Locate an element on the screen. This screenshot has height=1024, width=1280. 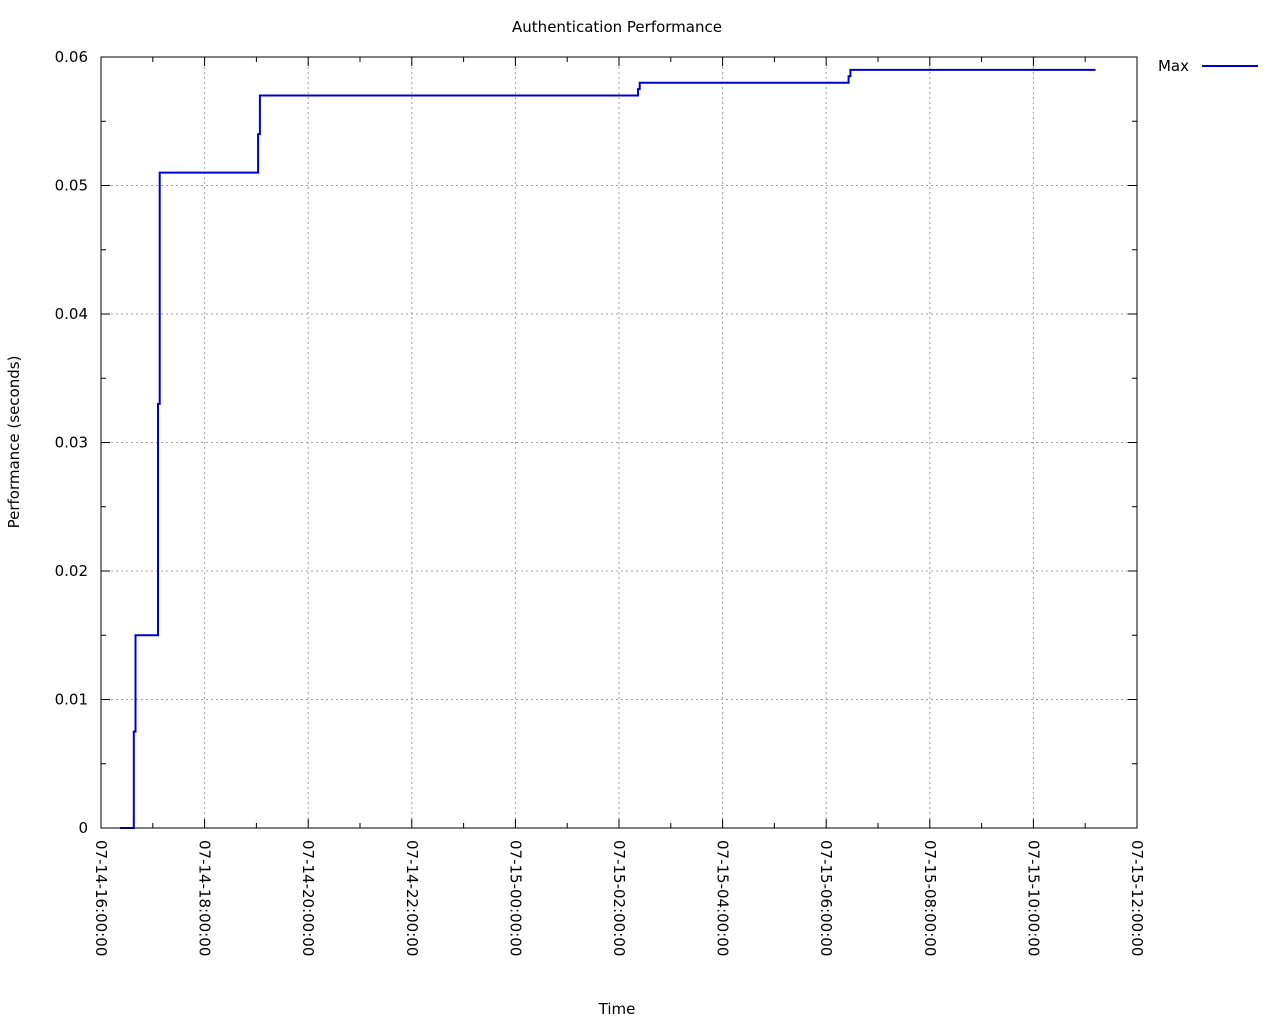
y-tick-label: 0.04 is located at coordinates (71, 314).